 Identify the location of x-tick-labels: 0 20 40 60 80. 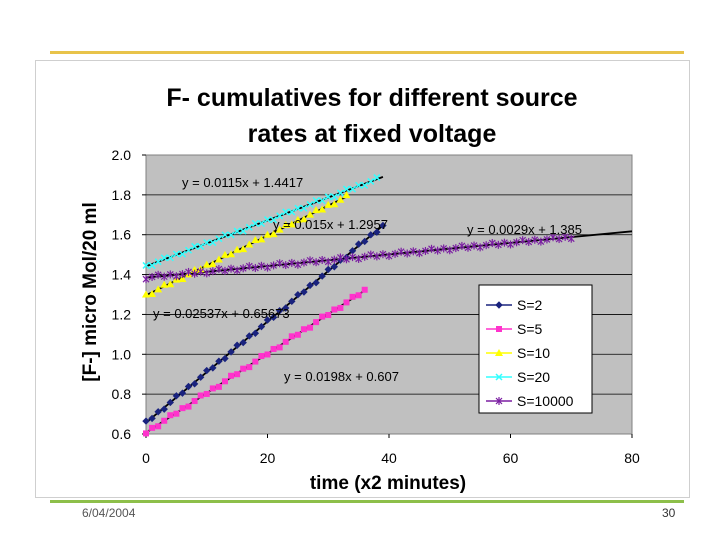
(391, 458).